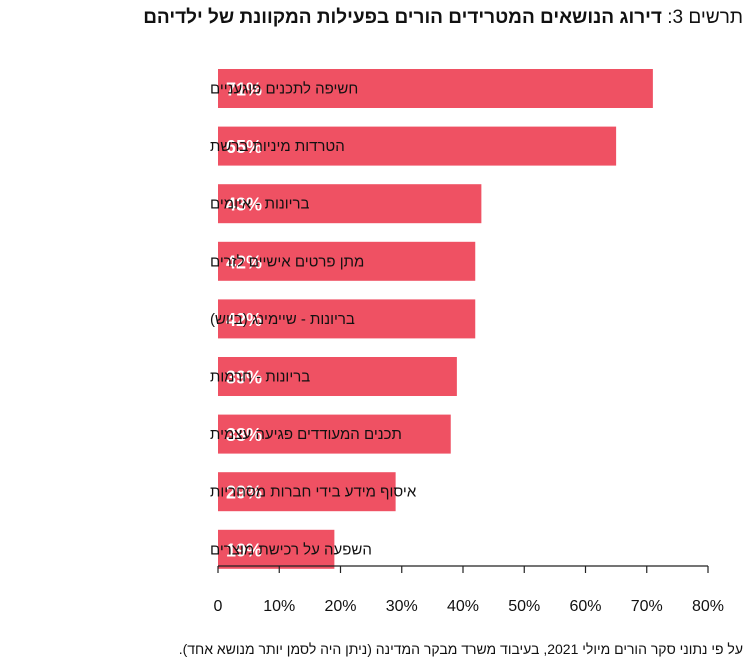 The height and width of the screenshot is (668, 755). Describe the element at coordinates (284, 89) in the screenshot. I see `category-label-0: חשיפה לתכנים פוגעניים` at that location.